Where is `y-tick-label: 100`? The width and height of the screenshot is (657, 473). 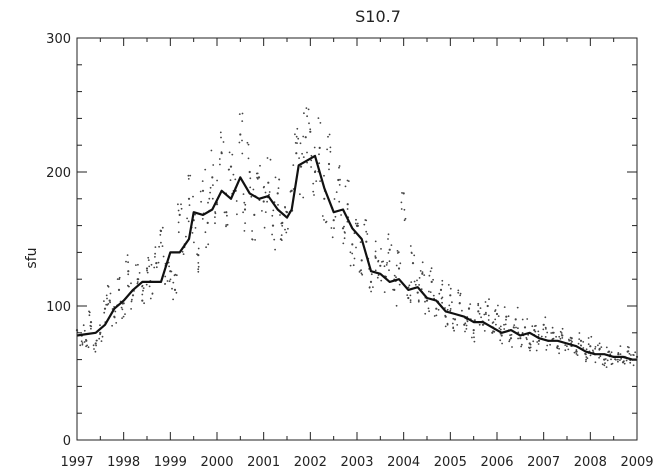
y-tick-label: 100 is located at coordinates (58, 307).